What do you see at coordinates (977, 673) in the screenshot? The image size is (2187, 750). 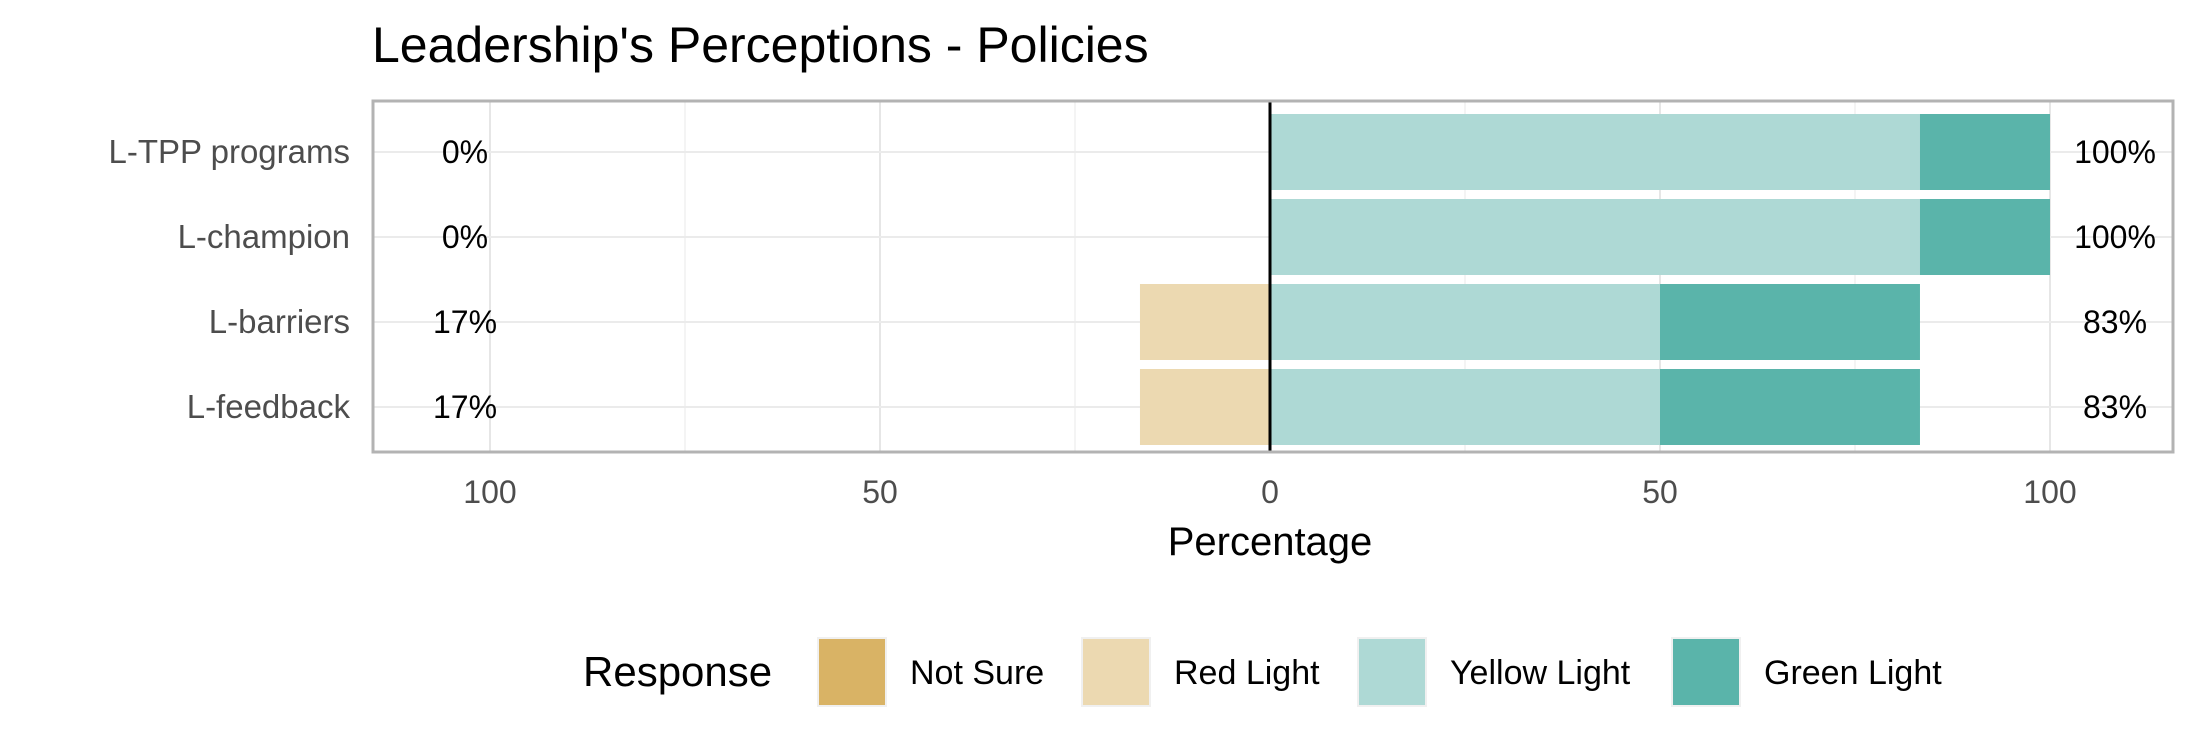 I see `legend-label: Not Sure` at bounding box center [977, 673].